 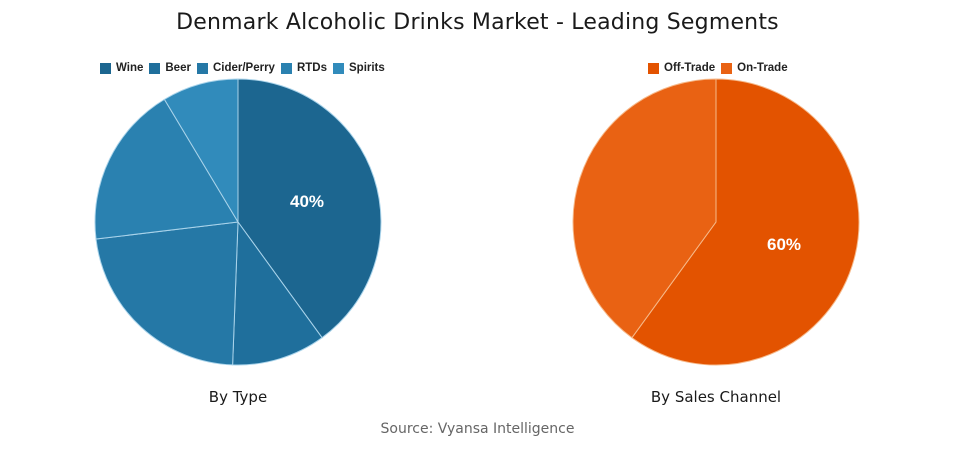 I want to click on legend-item-rtds: RTDs, so click(x=303, y=68).